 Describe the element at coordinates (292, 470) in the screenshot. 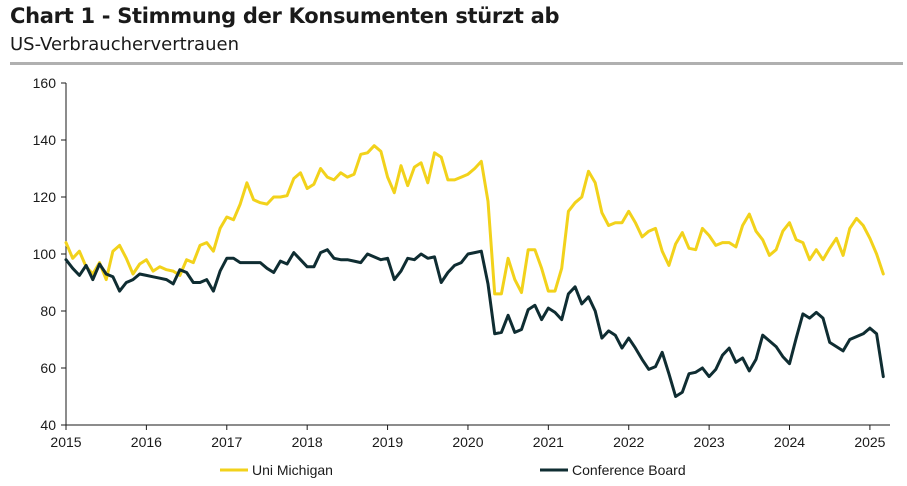

I see `legend-label: Uni Michigan` at that location.